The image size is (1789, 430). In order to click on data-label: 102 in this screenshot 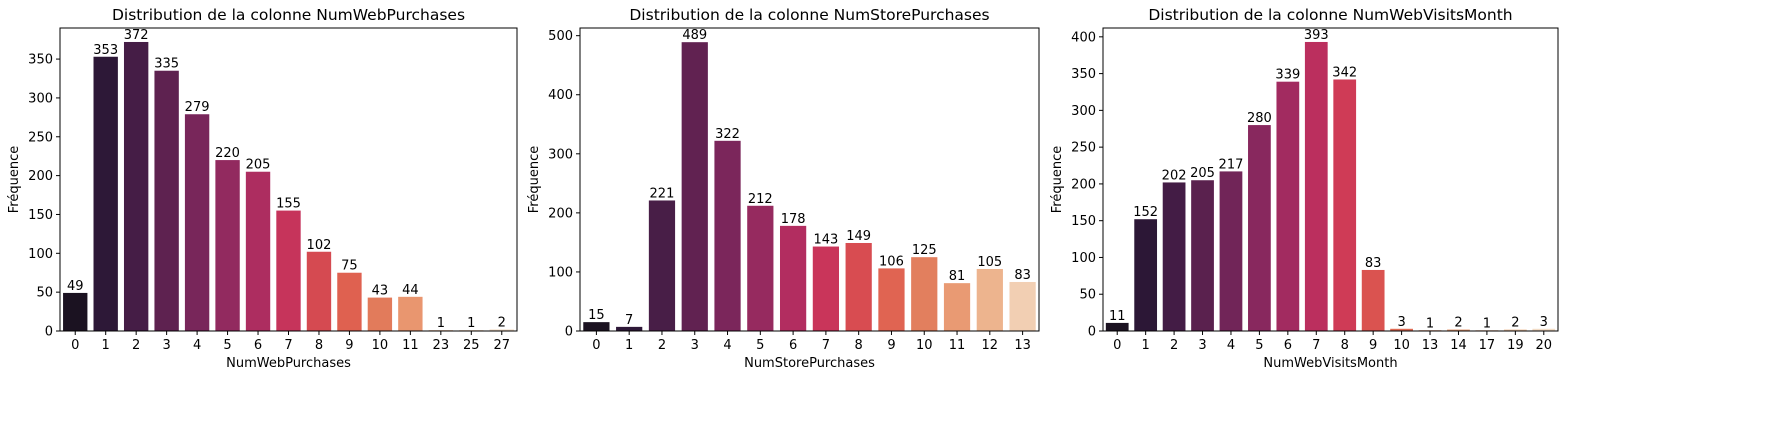, I will do `click(319, 245)`.